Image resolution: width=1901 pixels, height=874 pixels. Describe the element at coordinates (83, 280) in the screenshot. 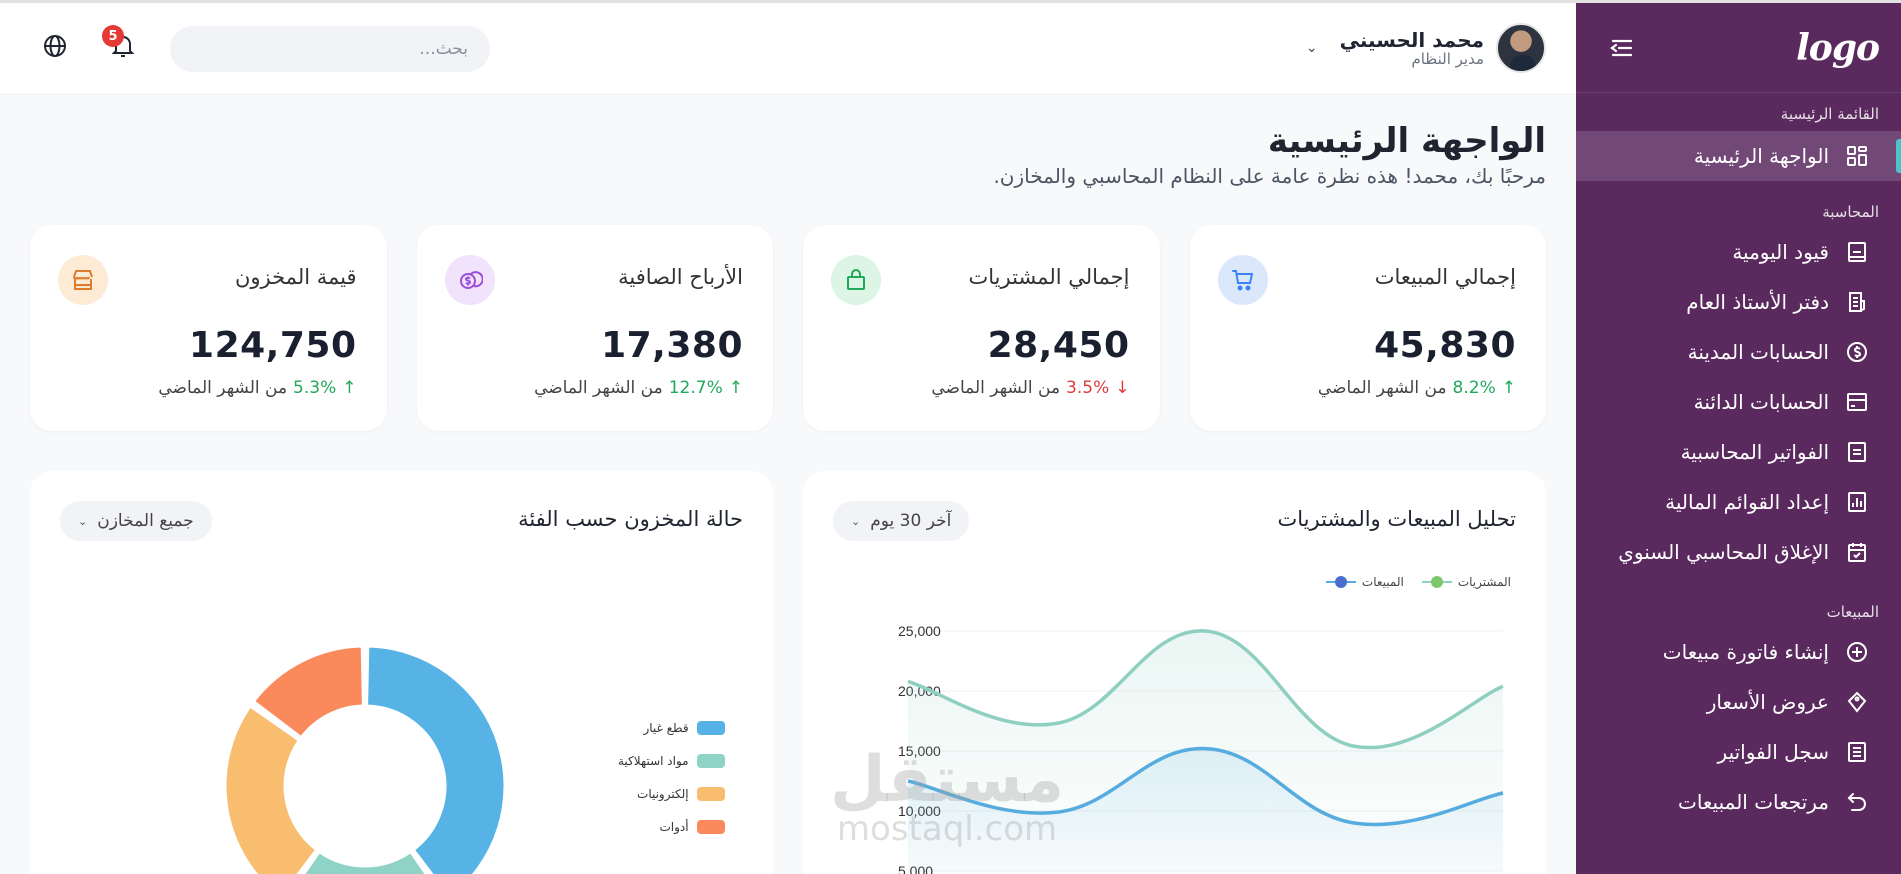

I see `store-icon` at that location.